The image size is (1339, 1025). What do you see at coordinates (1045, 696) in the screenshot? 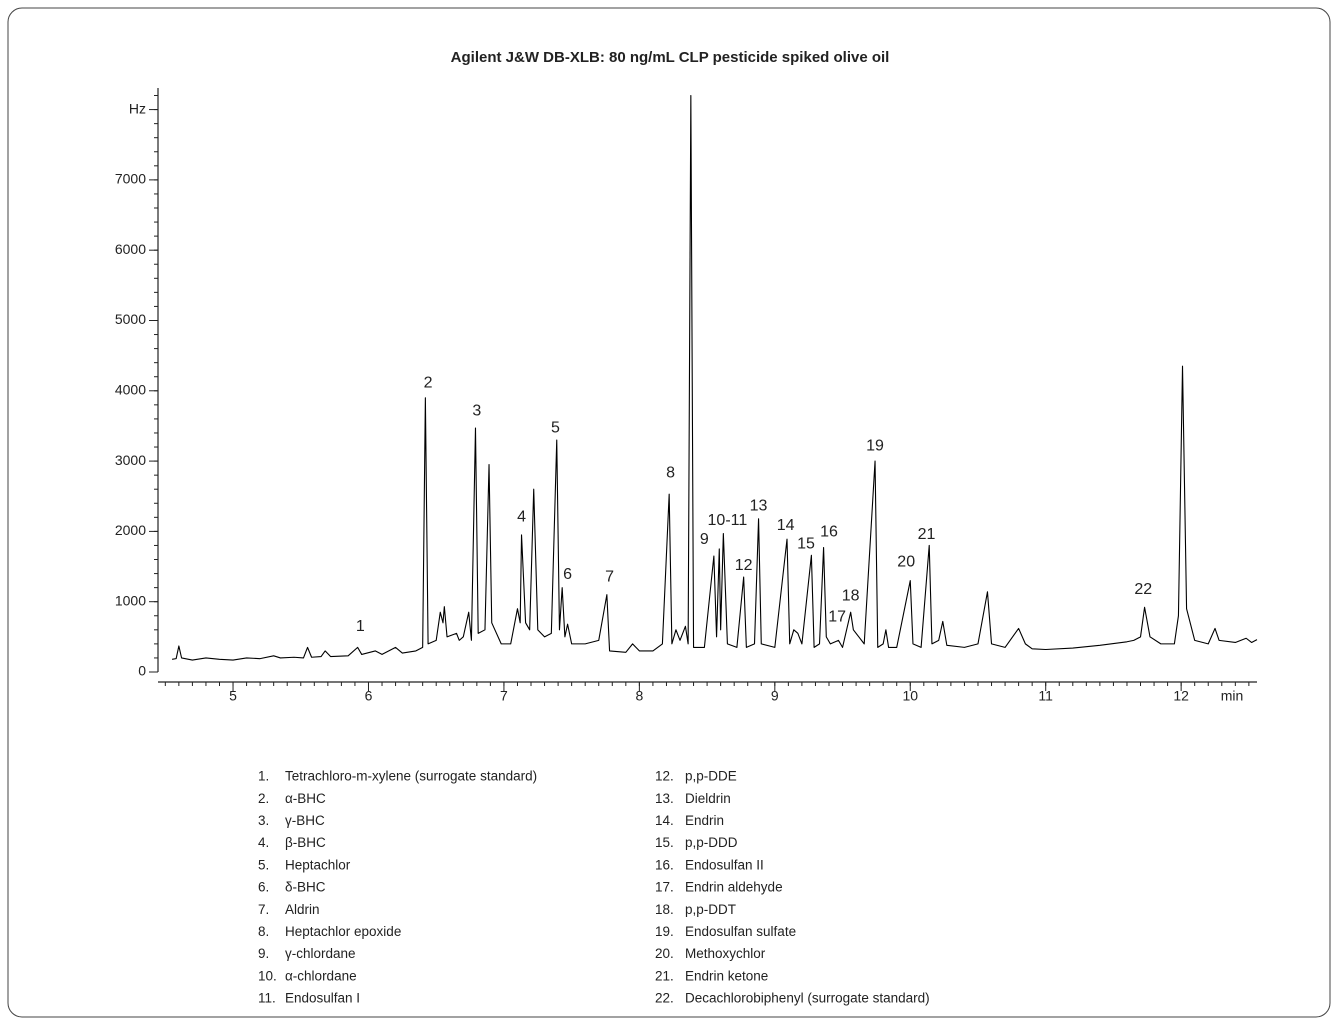
I see `x-tick-label: 11` at bounding box center [1045, 696].